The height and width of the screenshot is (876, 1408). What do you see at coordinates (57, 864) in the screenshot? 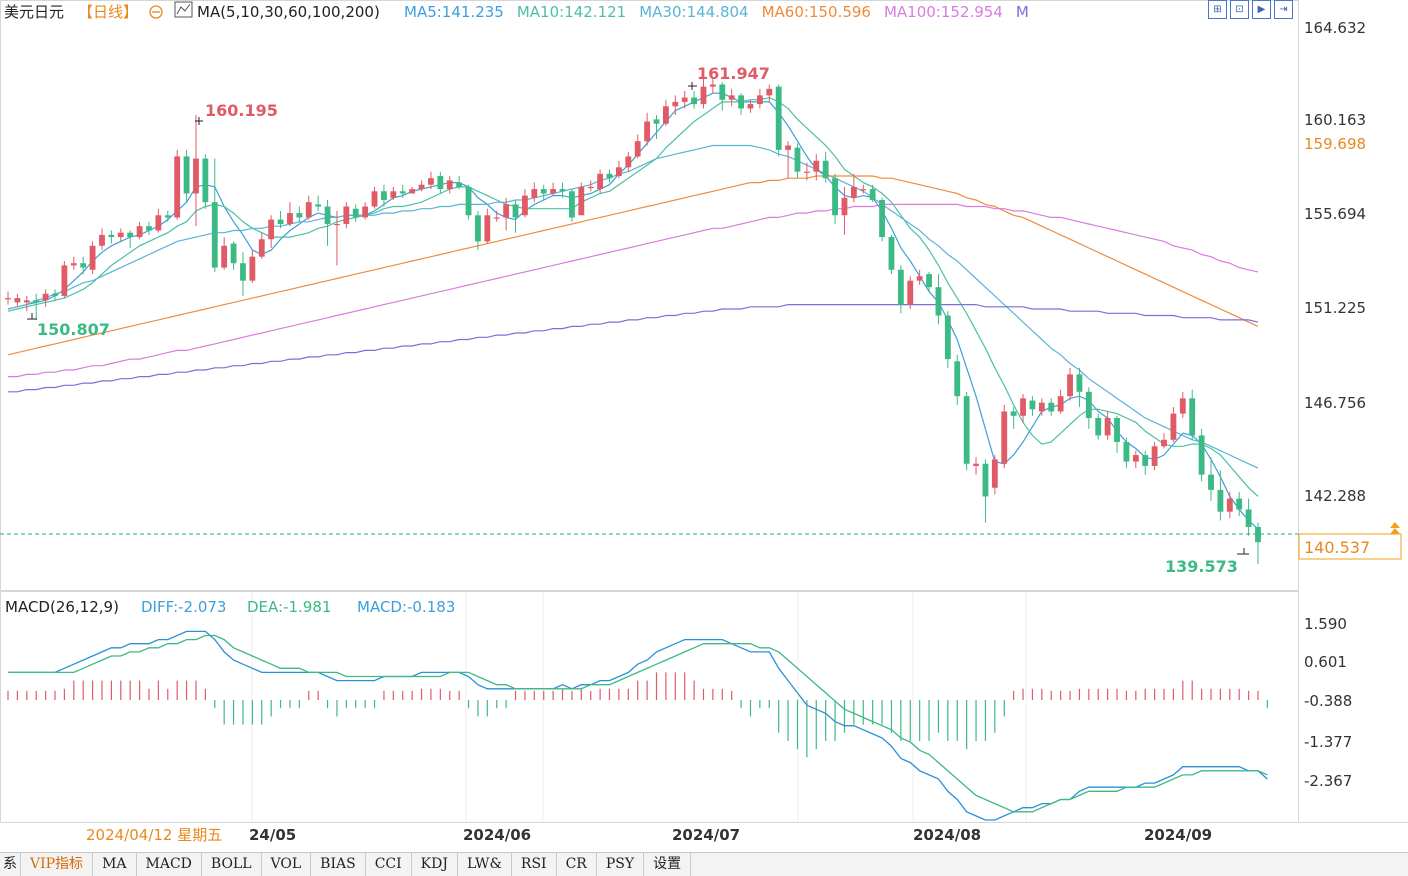
I see `tab-vip-indicators: VIP指标` at bounding box center [57, 864].